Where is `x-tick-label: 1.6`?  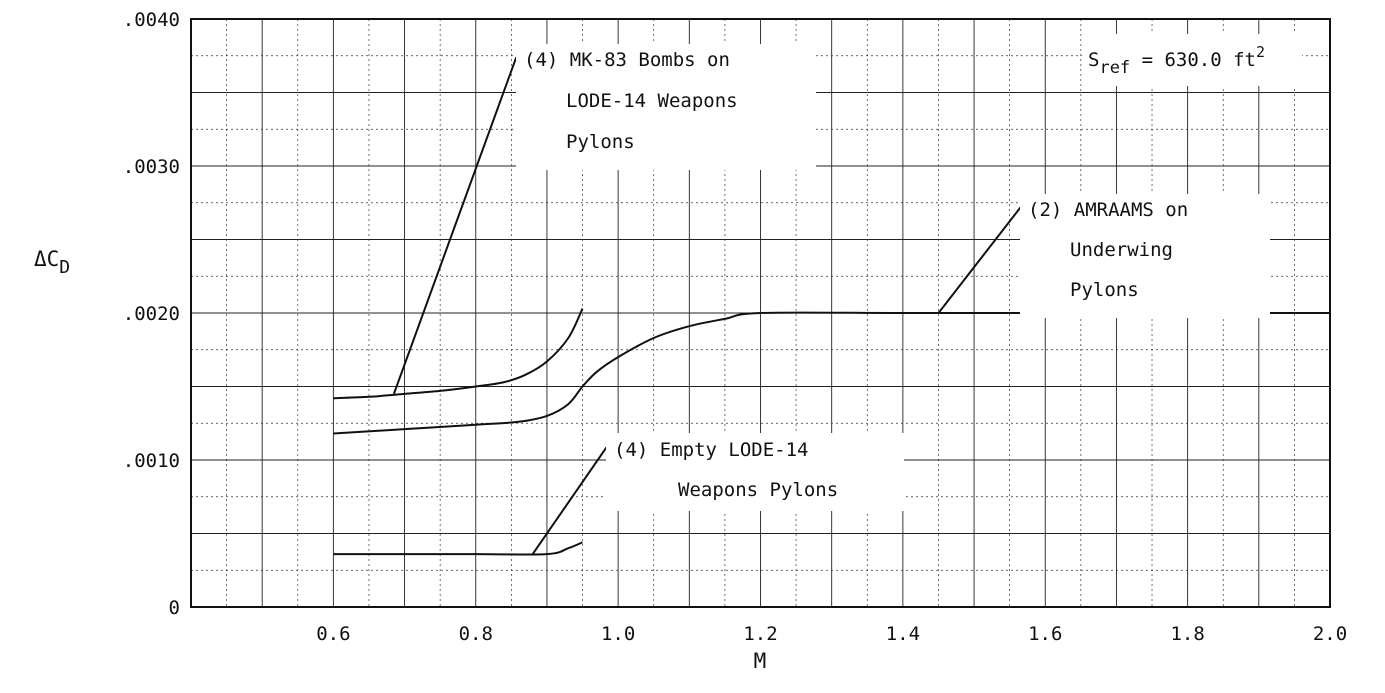
x-tick-label: 1.6 is located at coordinates (1045, 634).